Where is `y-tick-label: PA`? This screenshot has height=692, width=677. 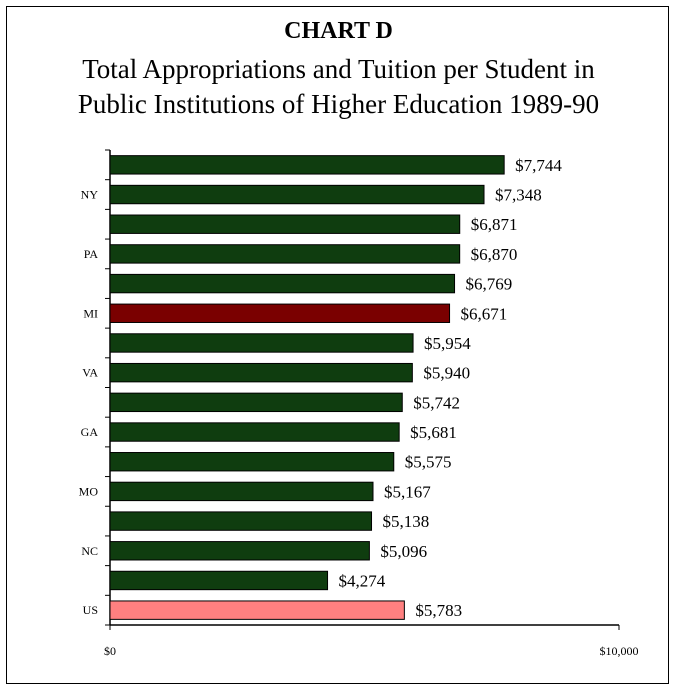
y-tick-label: PA is located at coordinates (91, 254).